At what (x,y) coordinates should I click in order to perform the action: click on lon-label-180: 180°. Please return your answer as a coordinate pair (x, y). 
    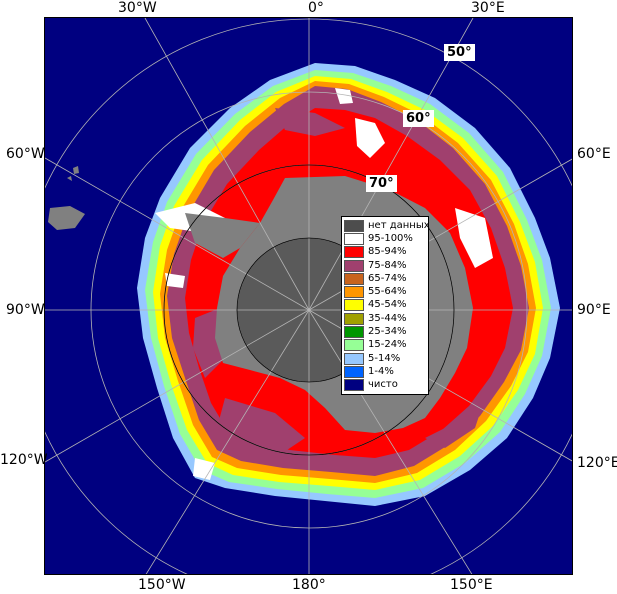
    Looking at the image, I should click on (309, 585).